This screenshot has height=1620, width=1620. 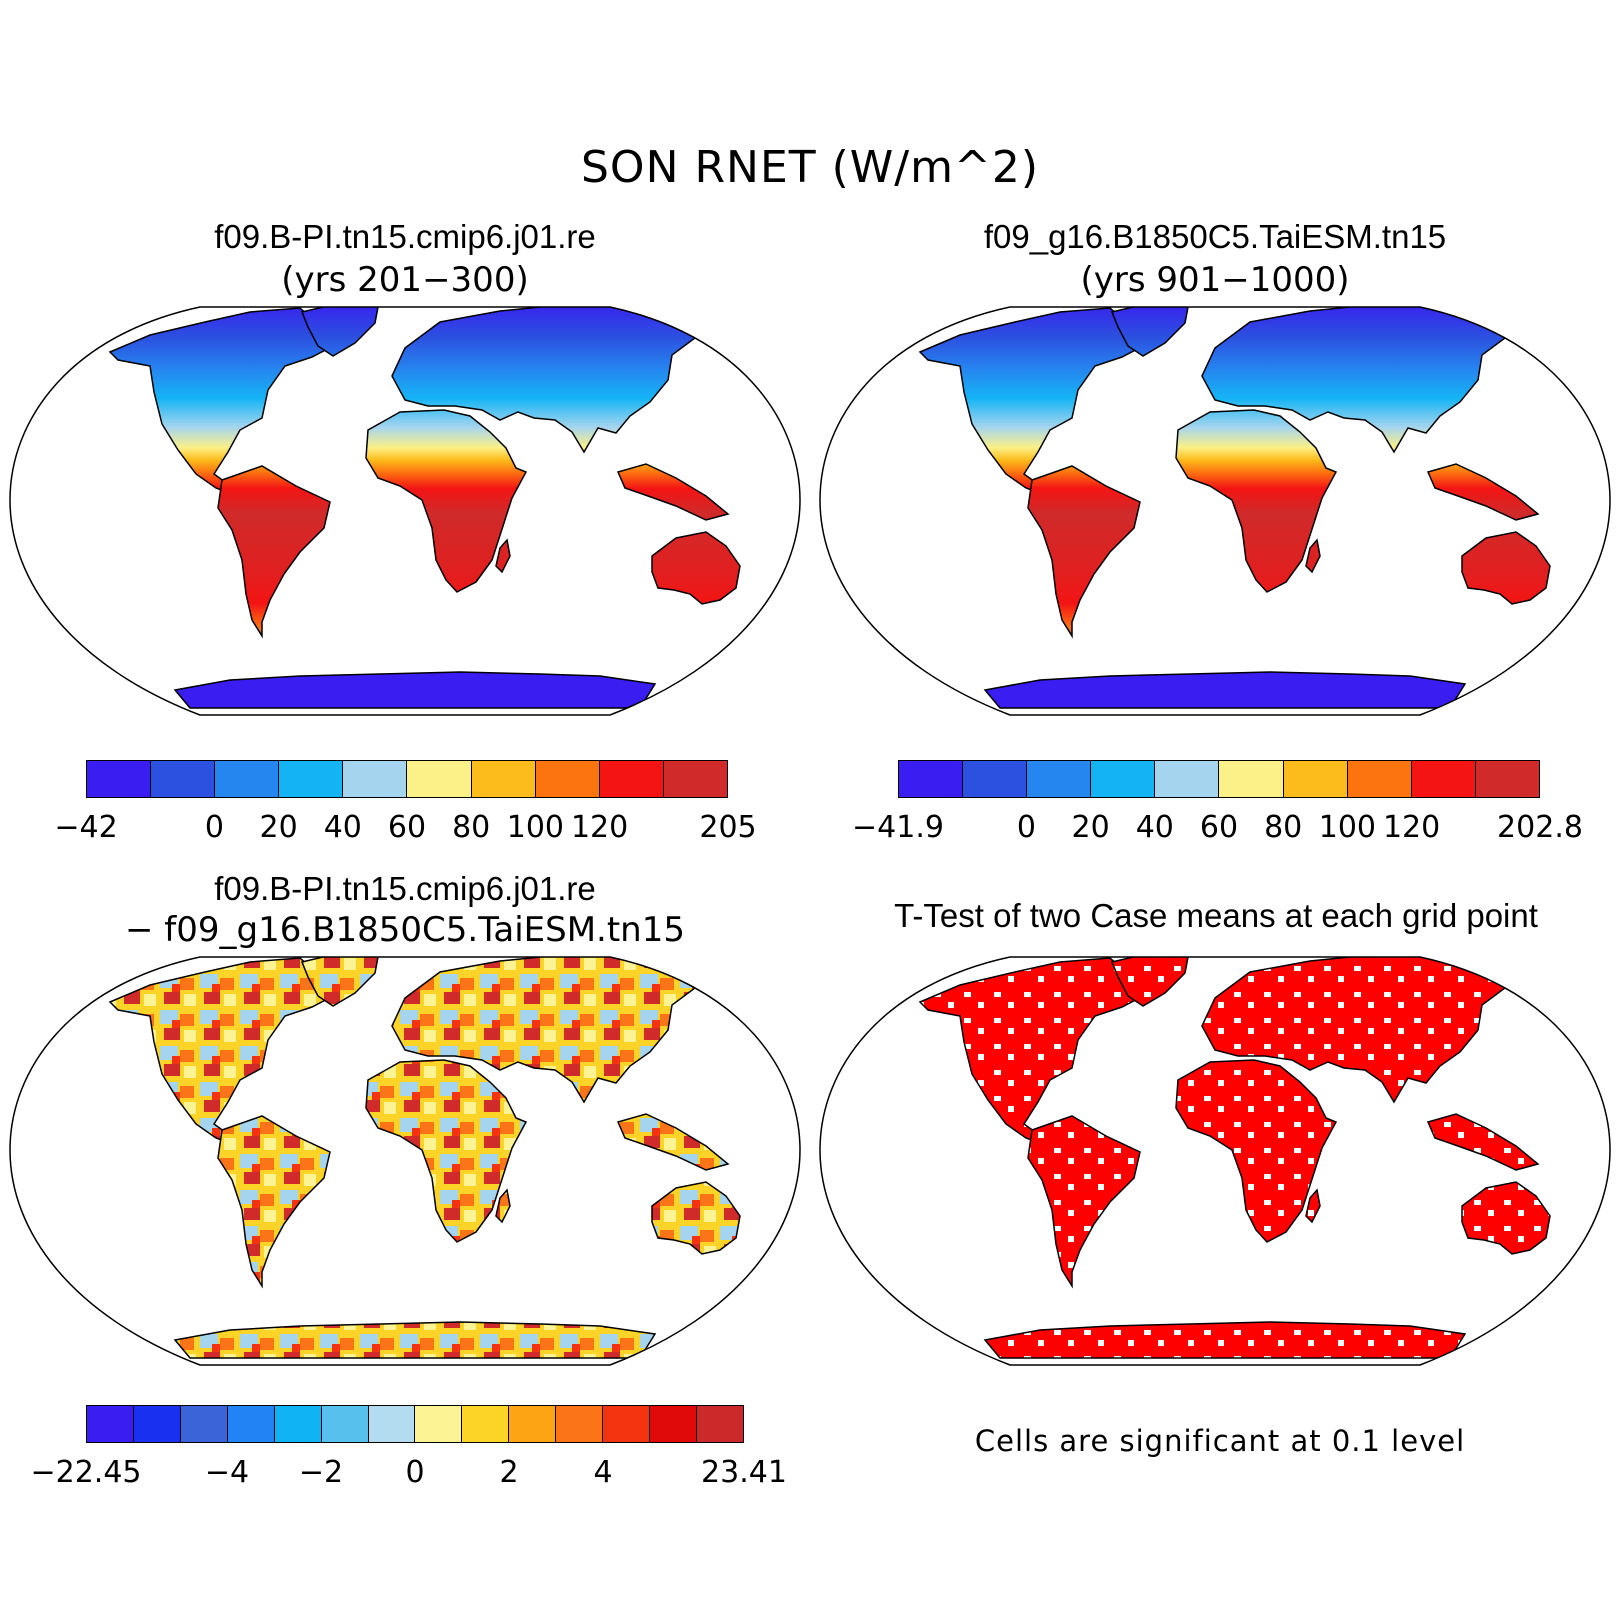 What do you see at coordinates (744, 1472) in the screenshot?
I see `colorbar-tick-label: 23.41` at bounding box center [744, 1472].